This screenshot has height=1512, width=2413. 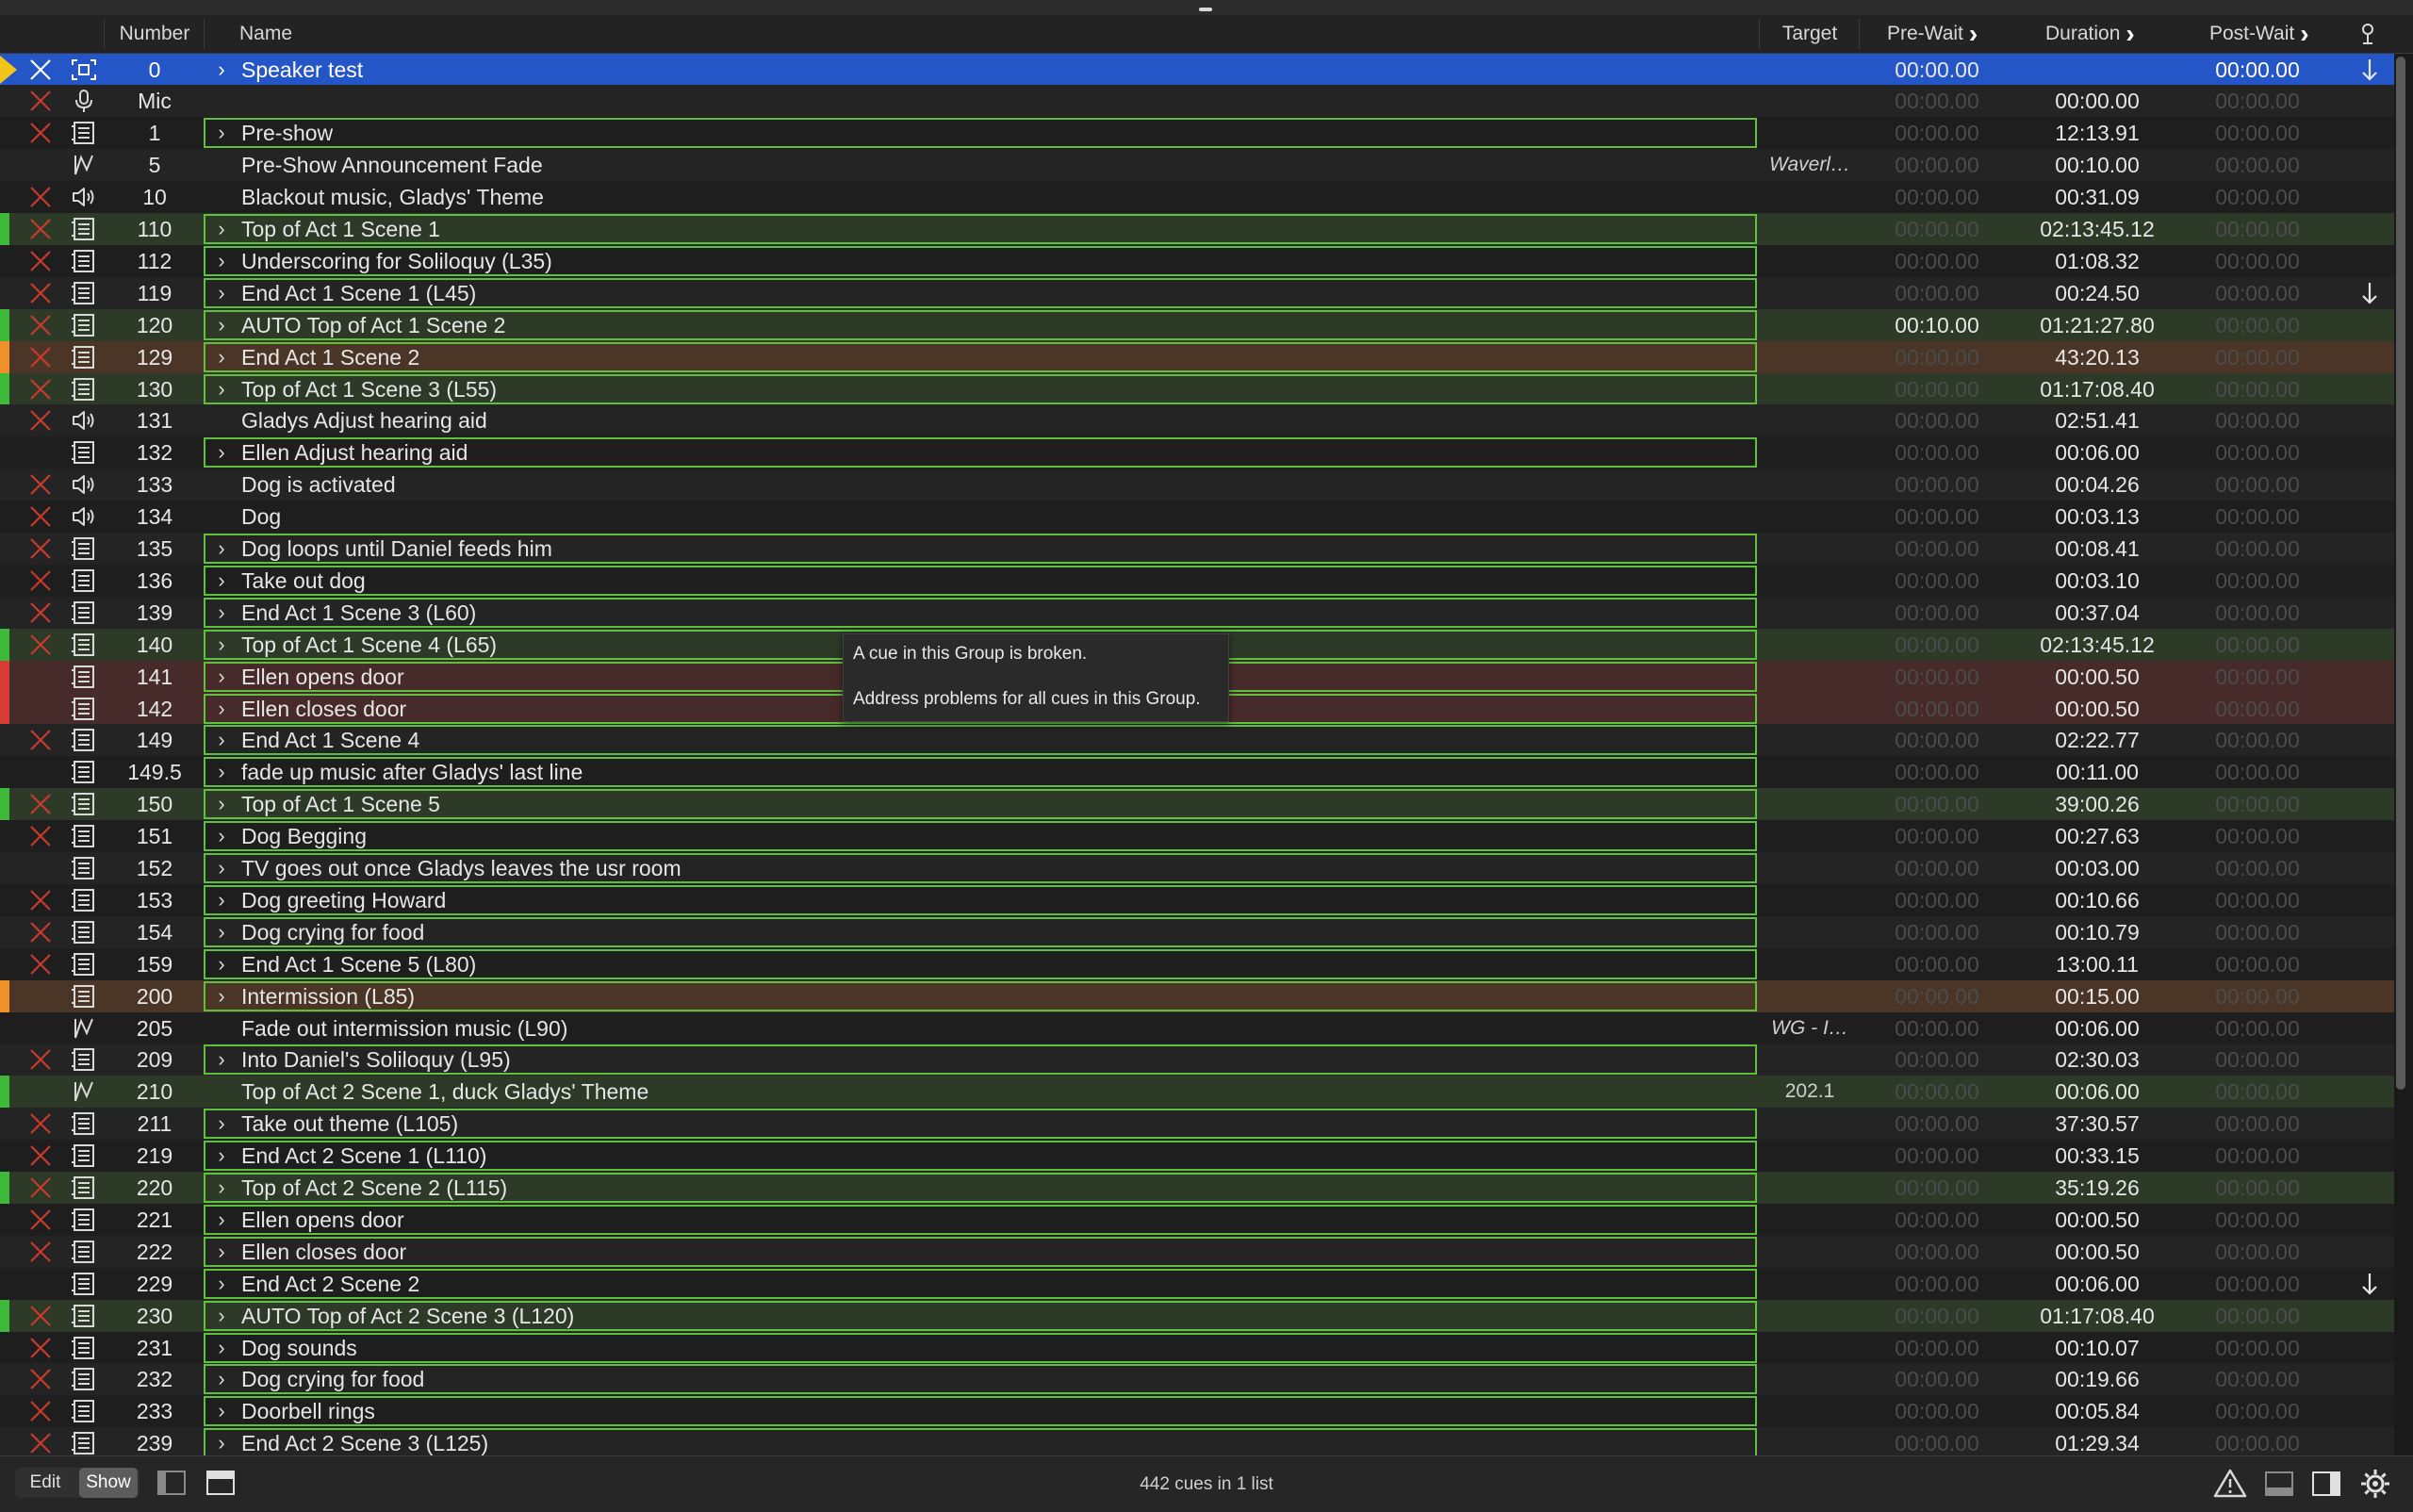 I want to click on column-target: Target, so click(x=1810, y=34).